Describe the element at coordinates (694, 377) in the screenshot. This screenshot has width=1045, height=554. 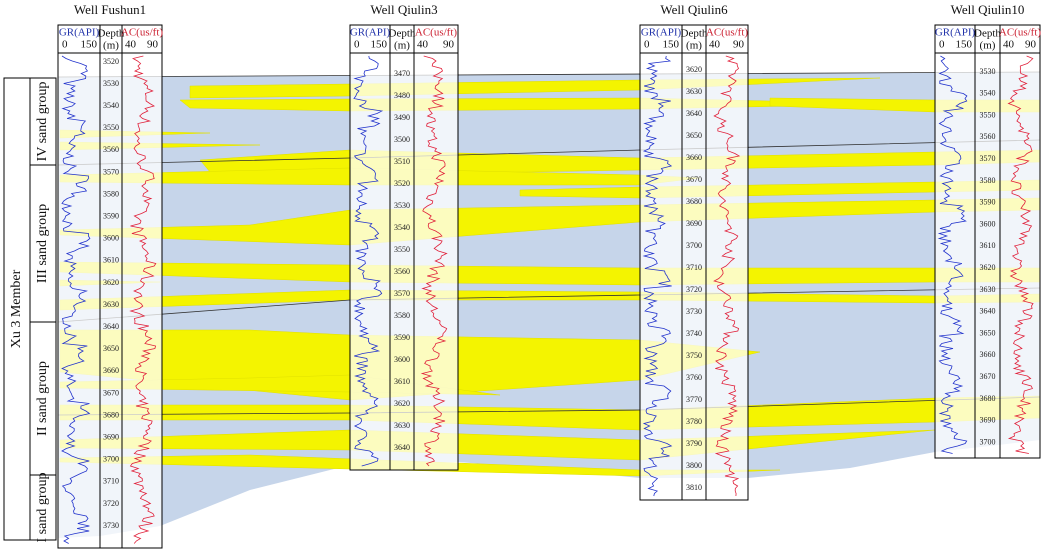
I see `depth-label: 3760` at that location.